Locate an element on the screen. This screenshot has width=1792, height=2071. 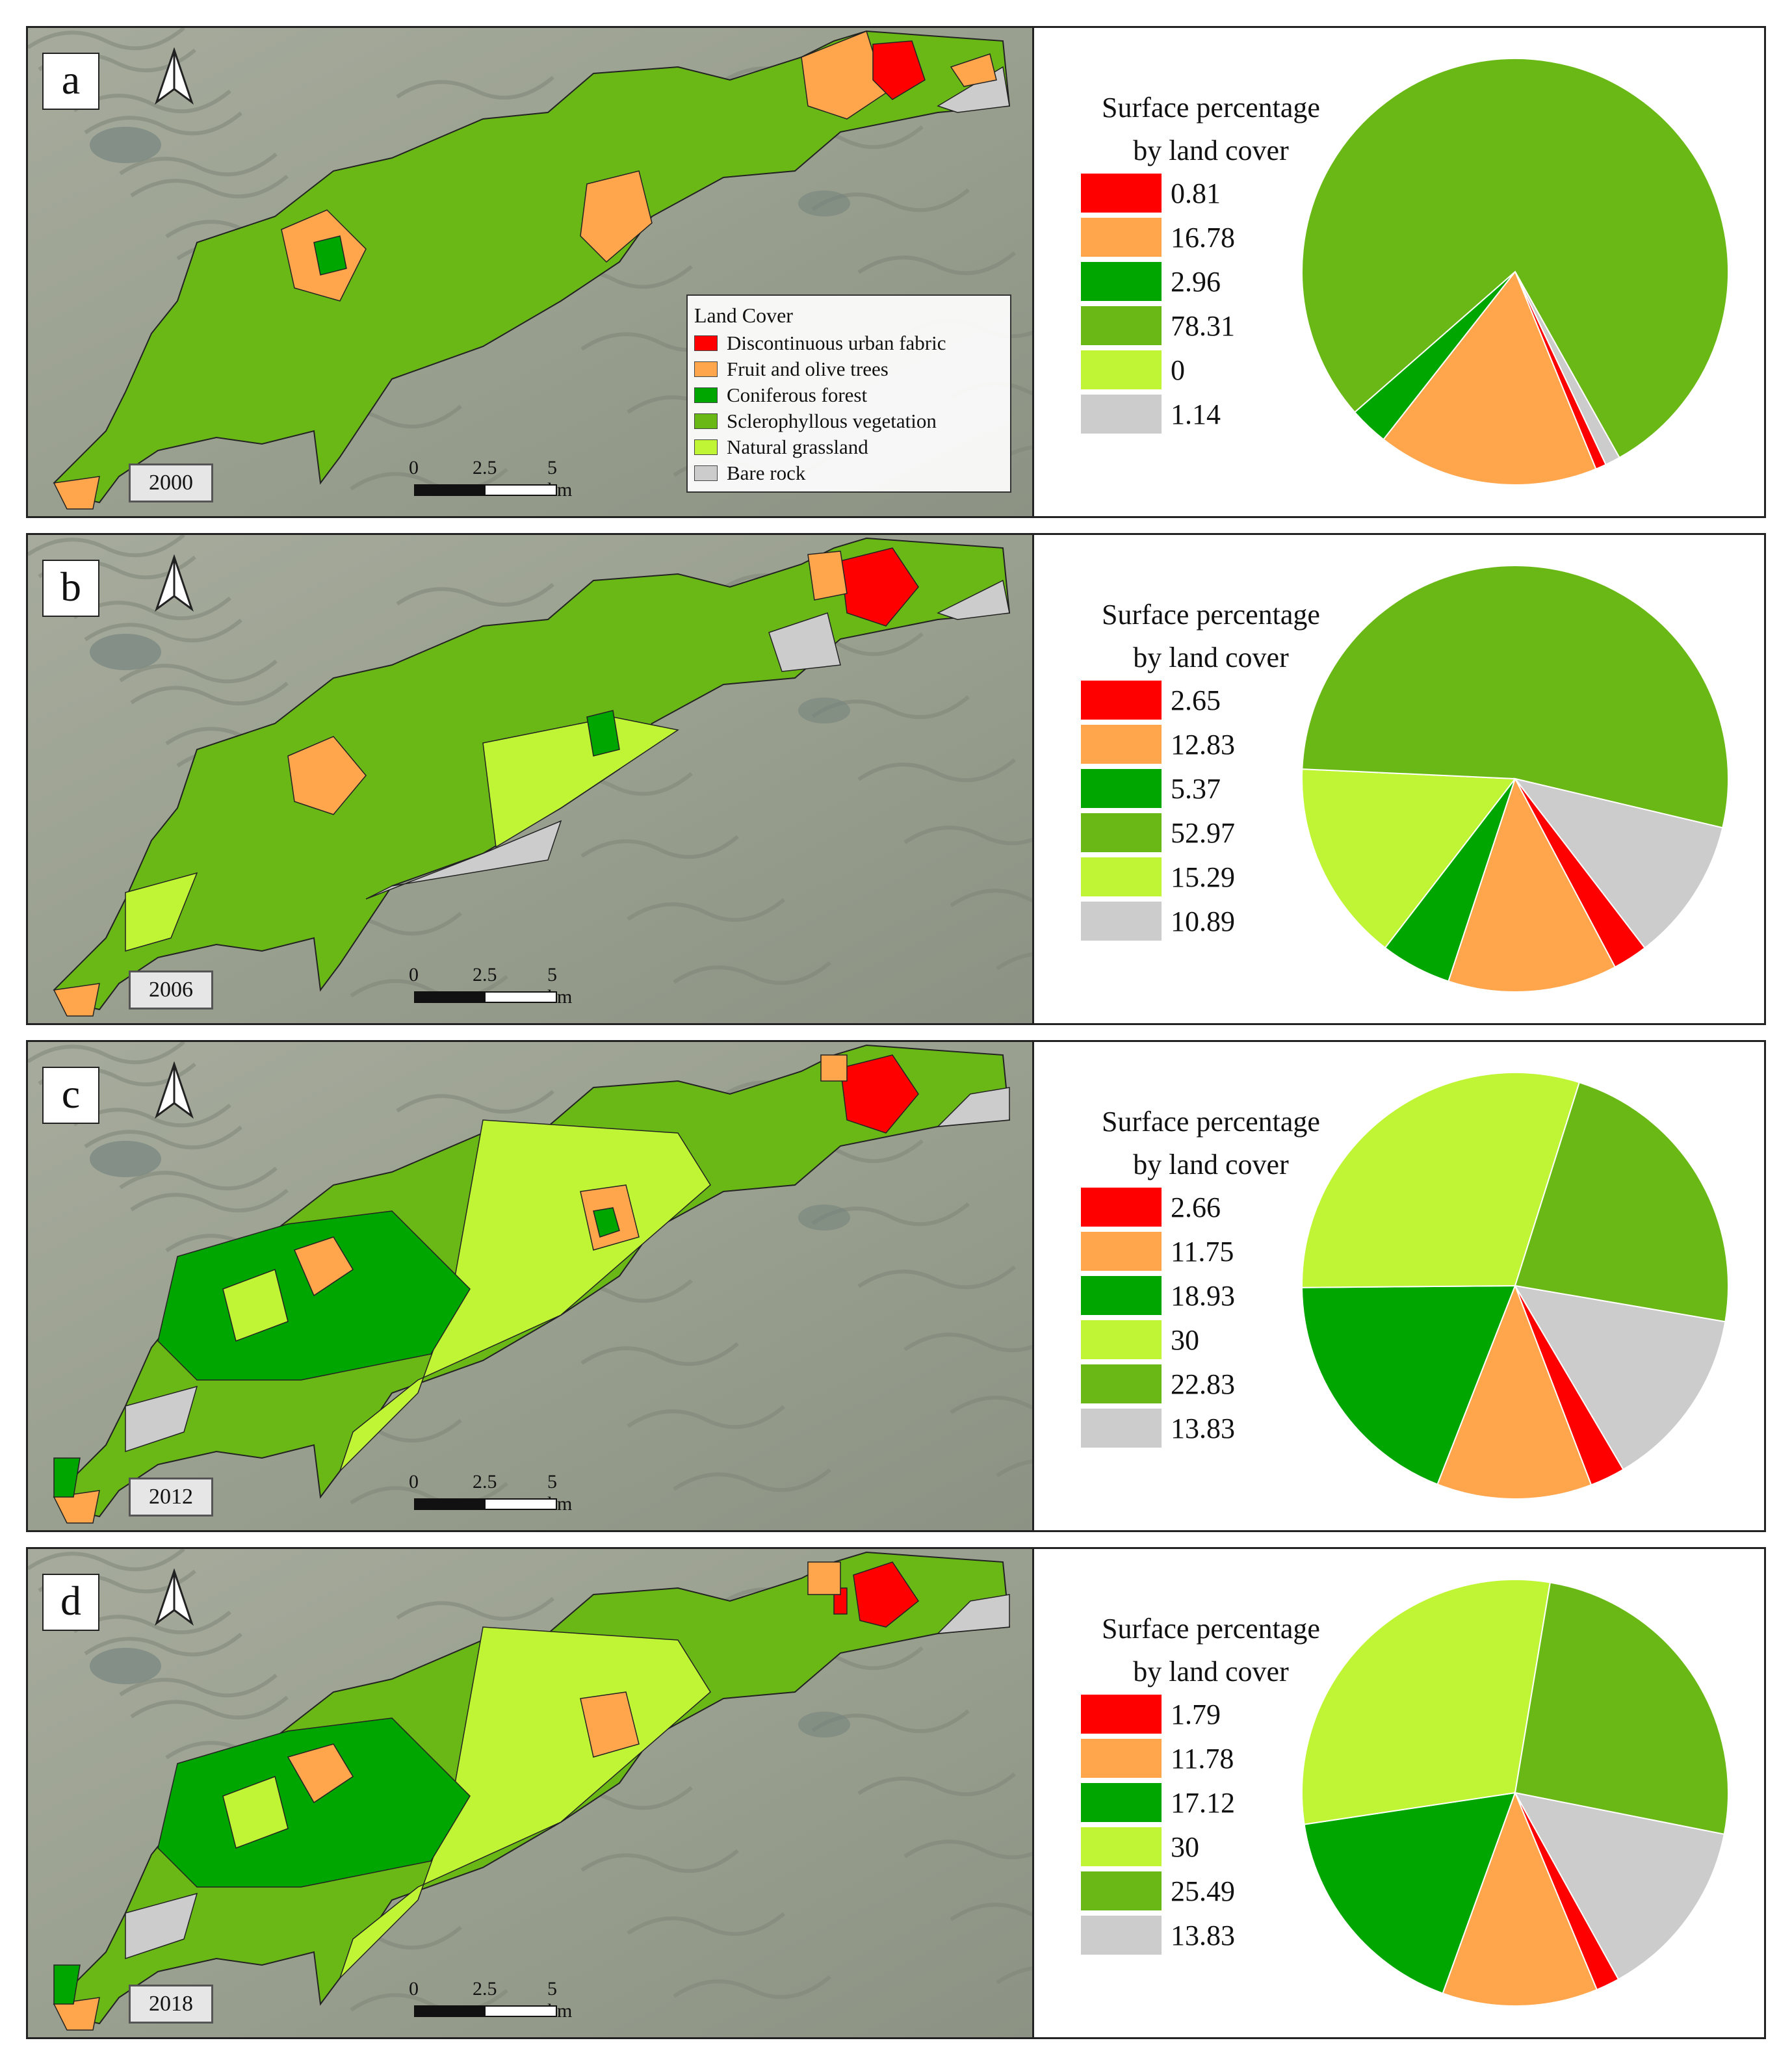
panel-letter: b is located at coordinates (70, 588).